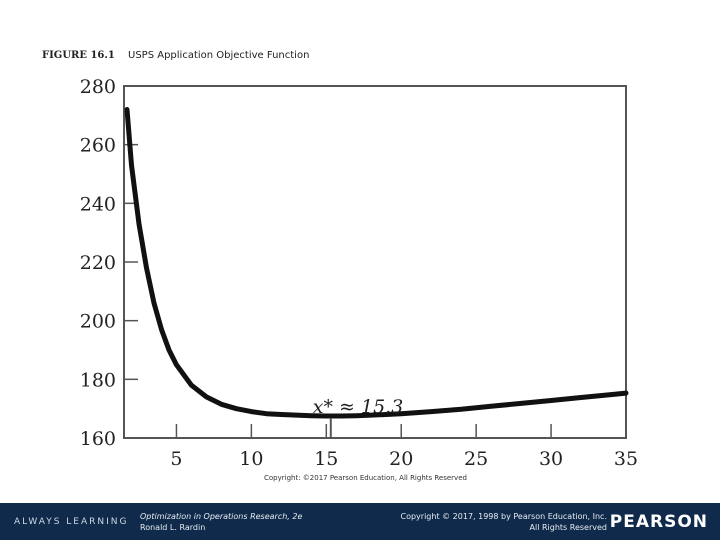 Image resolution: width=720 pixels, height=540 pixels. What do you see at coordinates (98, 380) in the screenshot?
I see `y-tick-label: 180` at bounding box center [98, 380].